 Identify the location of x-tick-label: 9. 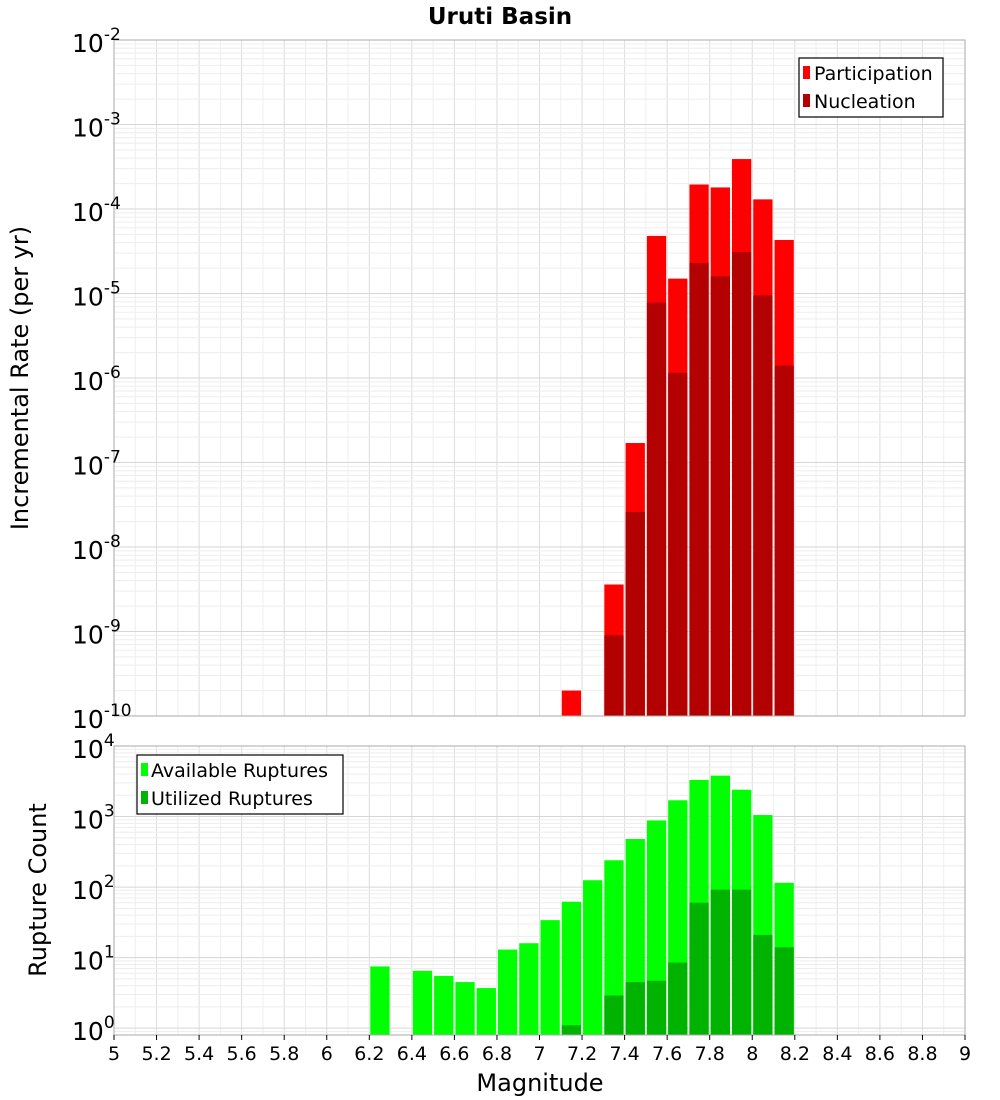
(965, 1054).